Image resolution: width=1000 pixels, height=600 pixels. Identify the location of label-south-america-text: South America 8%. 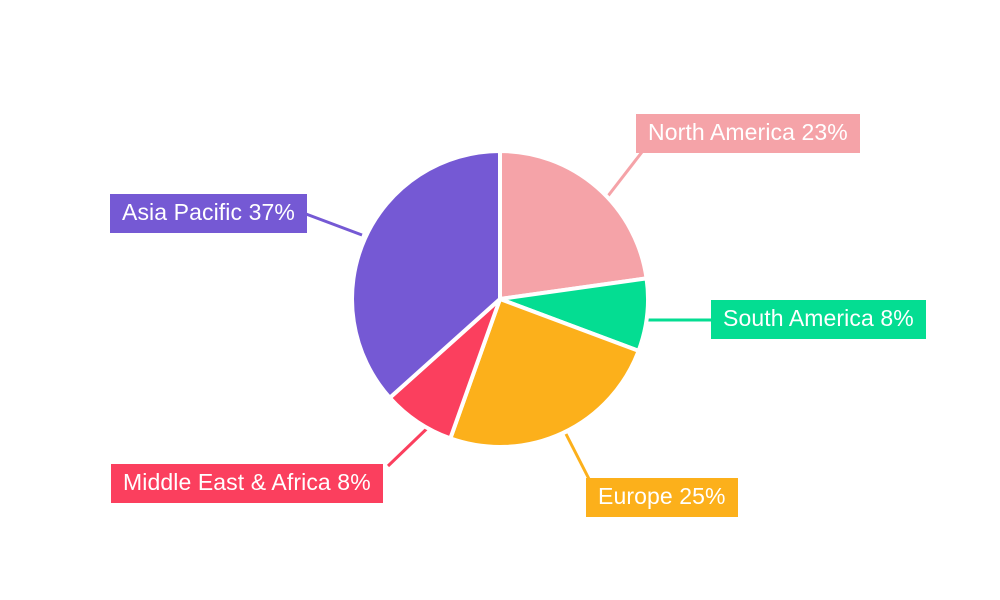
(818, 318).